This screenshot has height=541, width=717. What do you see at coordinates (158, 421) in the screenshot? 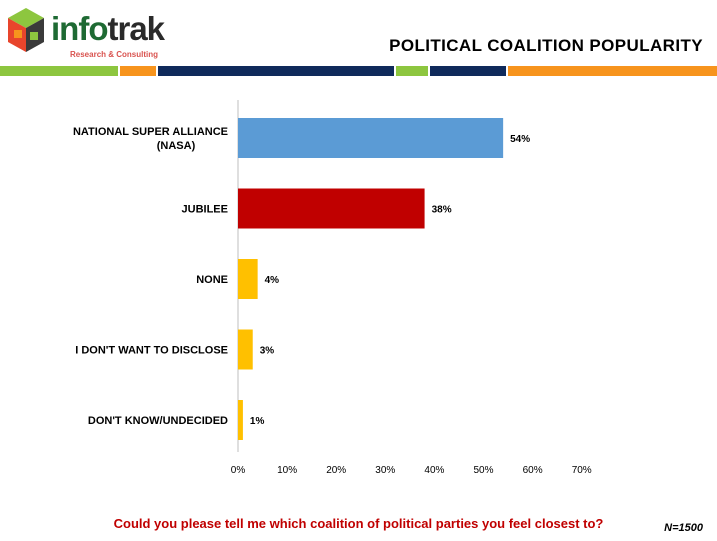
I see `category-label-4: DON'T KNOW/UNDECIDED` at bounding box center [158, 421].